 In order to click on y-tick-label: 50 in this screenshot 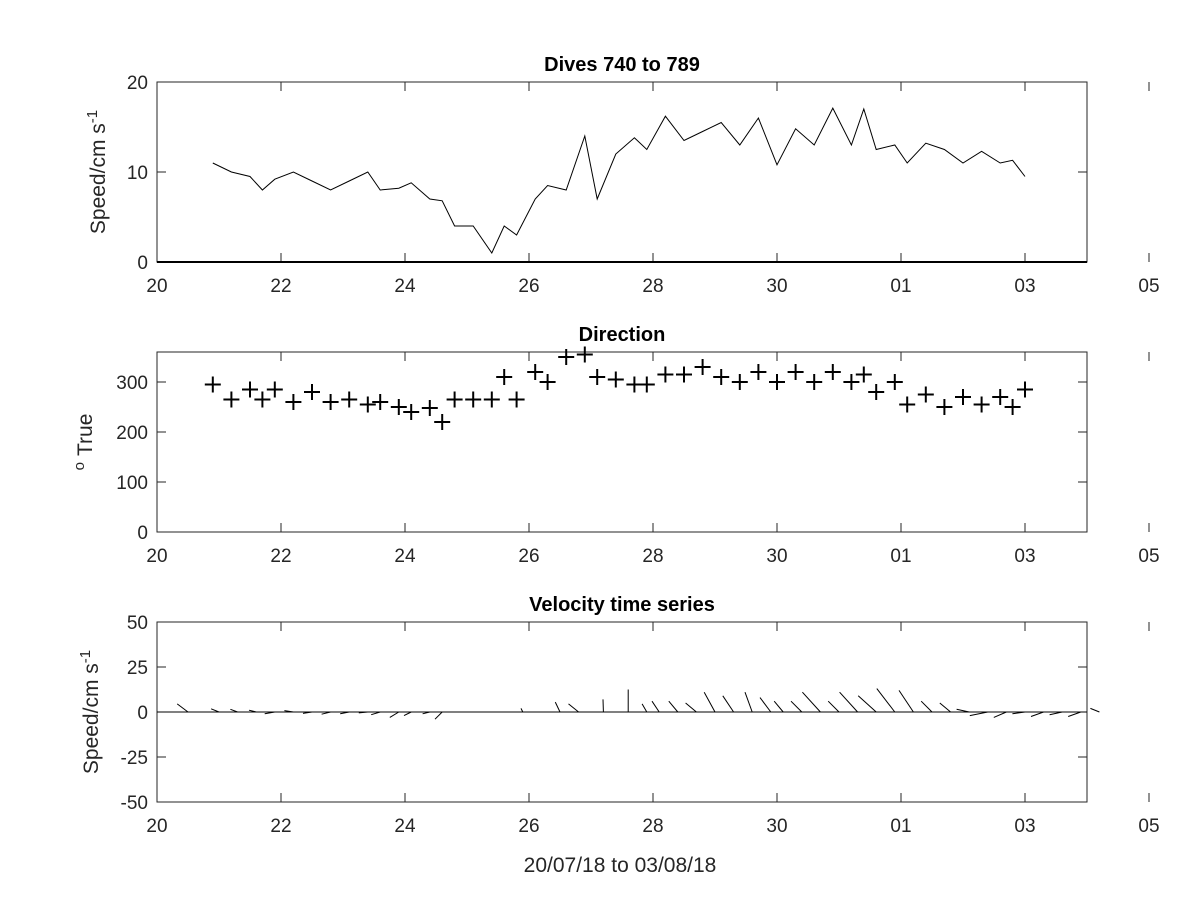, I will do `click(137, 623)`.